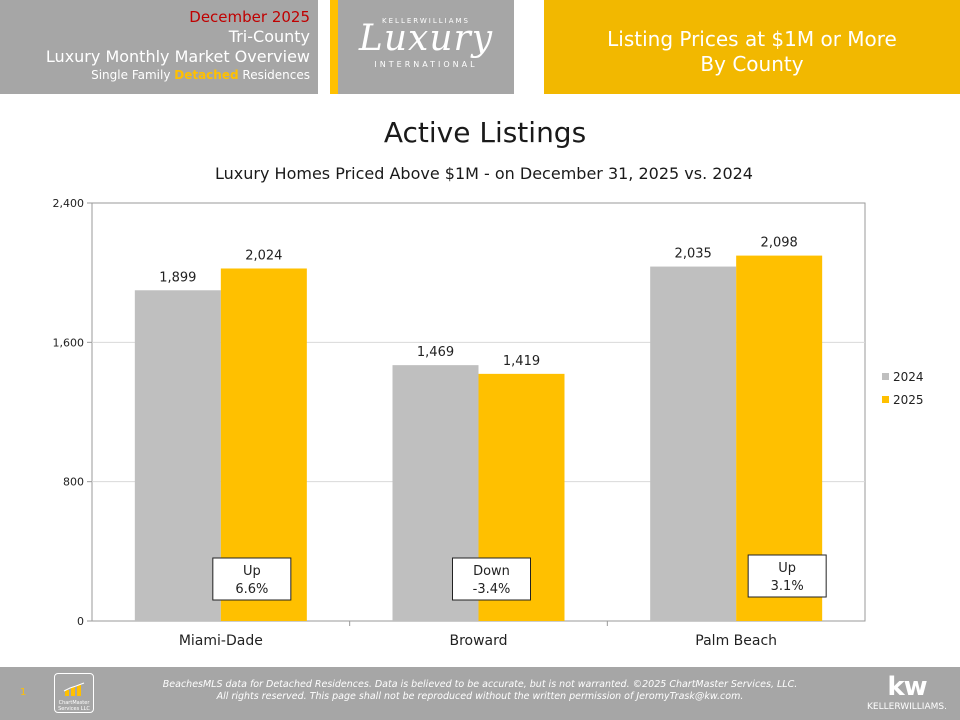 This screenshot has height=720, width=960. What do you see at coordinates (426, 64) in the screenshot?
I see `logo-international: INTERNATIONAL` at bounding box center [426, 64].